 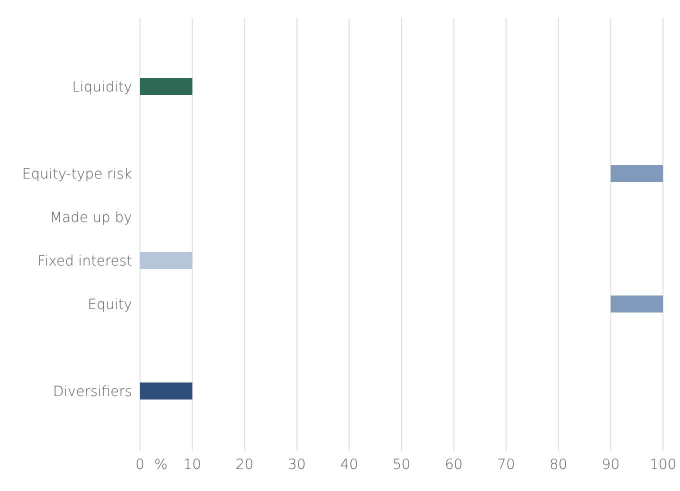 I want to click on y-tick-label: Equity, so click(x=110, y=305).